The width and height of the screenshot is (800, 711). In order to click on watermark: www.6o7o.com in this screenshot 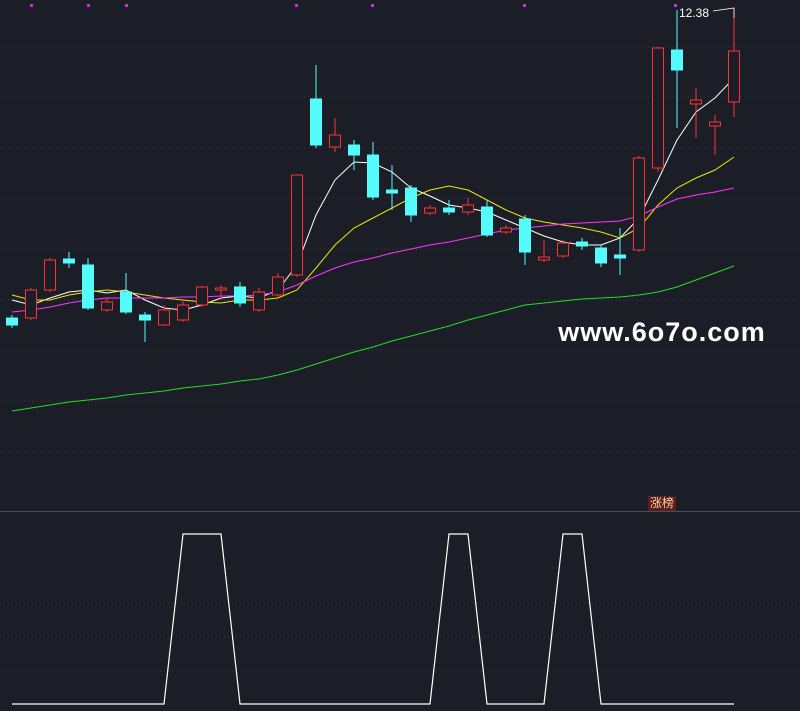, I will do `click(661, 332)`.